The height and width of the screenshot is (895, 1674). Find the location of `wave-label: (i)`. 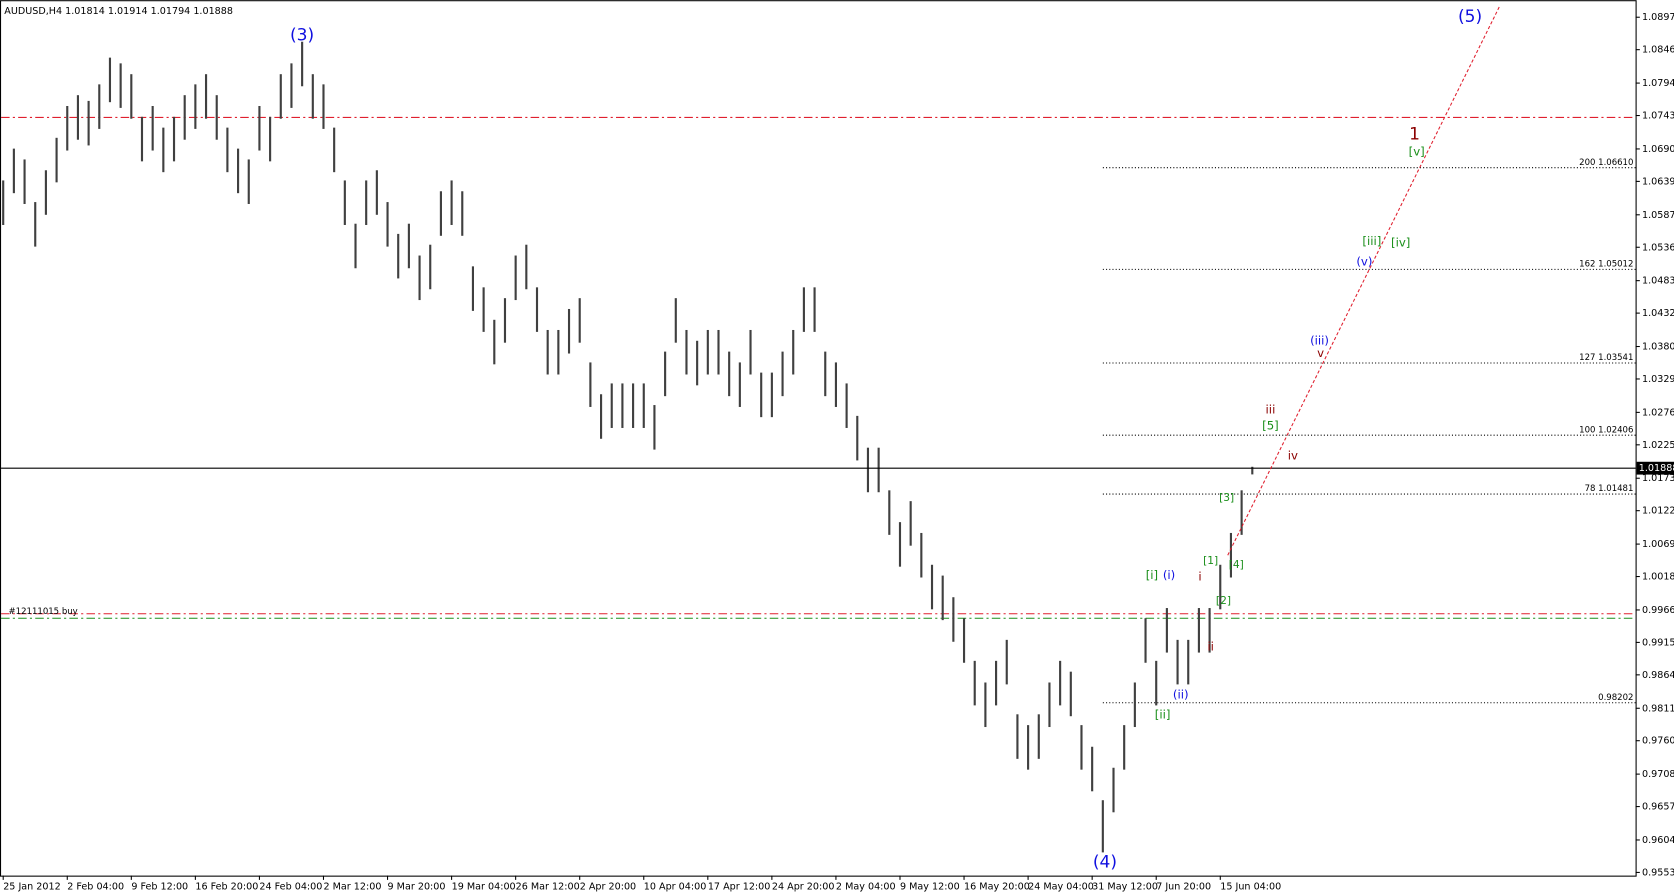

wave-label: (i) is located at coordinates (1169, 575).